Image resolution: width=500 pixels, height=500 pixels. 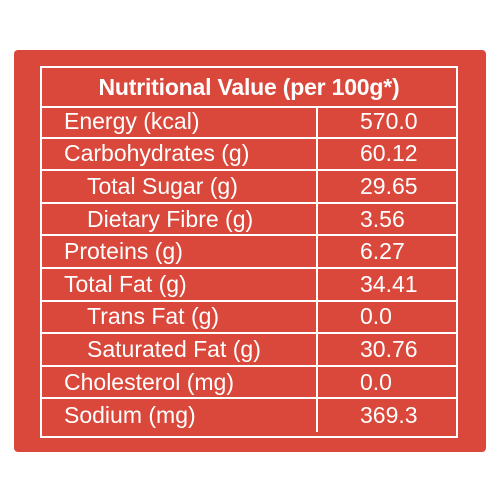 I want to click on row-label-cell: Dietary Fibre (g), so click(x=180, y=219).